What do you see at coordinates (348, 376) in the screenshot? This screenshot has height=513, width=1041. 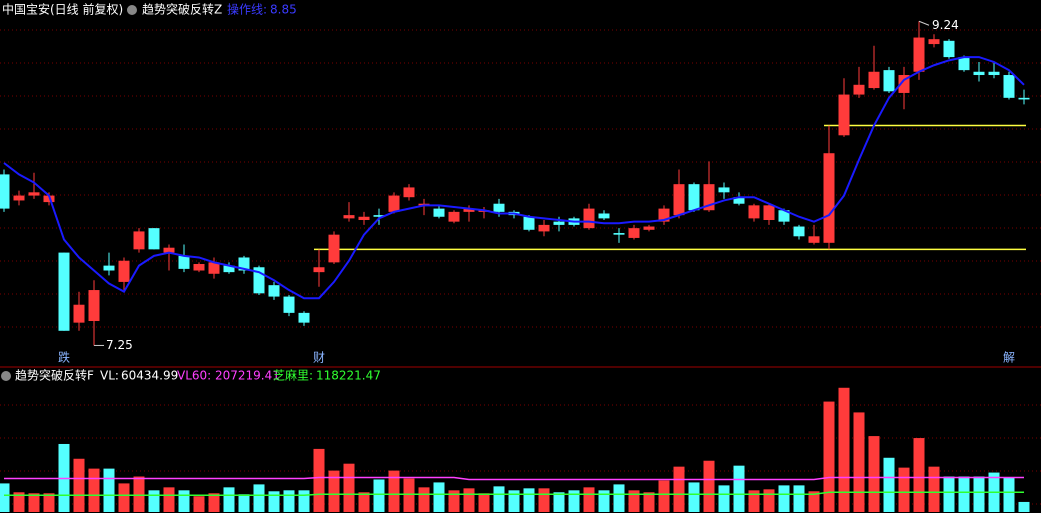 I see `legend-zml-value: 118221.47` at bounding box center [348, 376].